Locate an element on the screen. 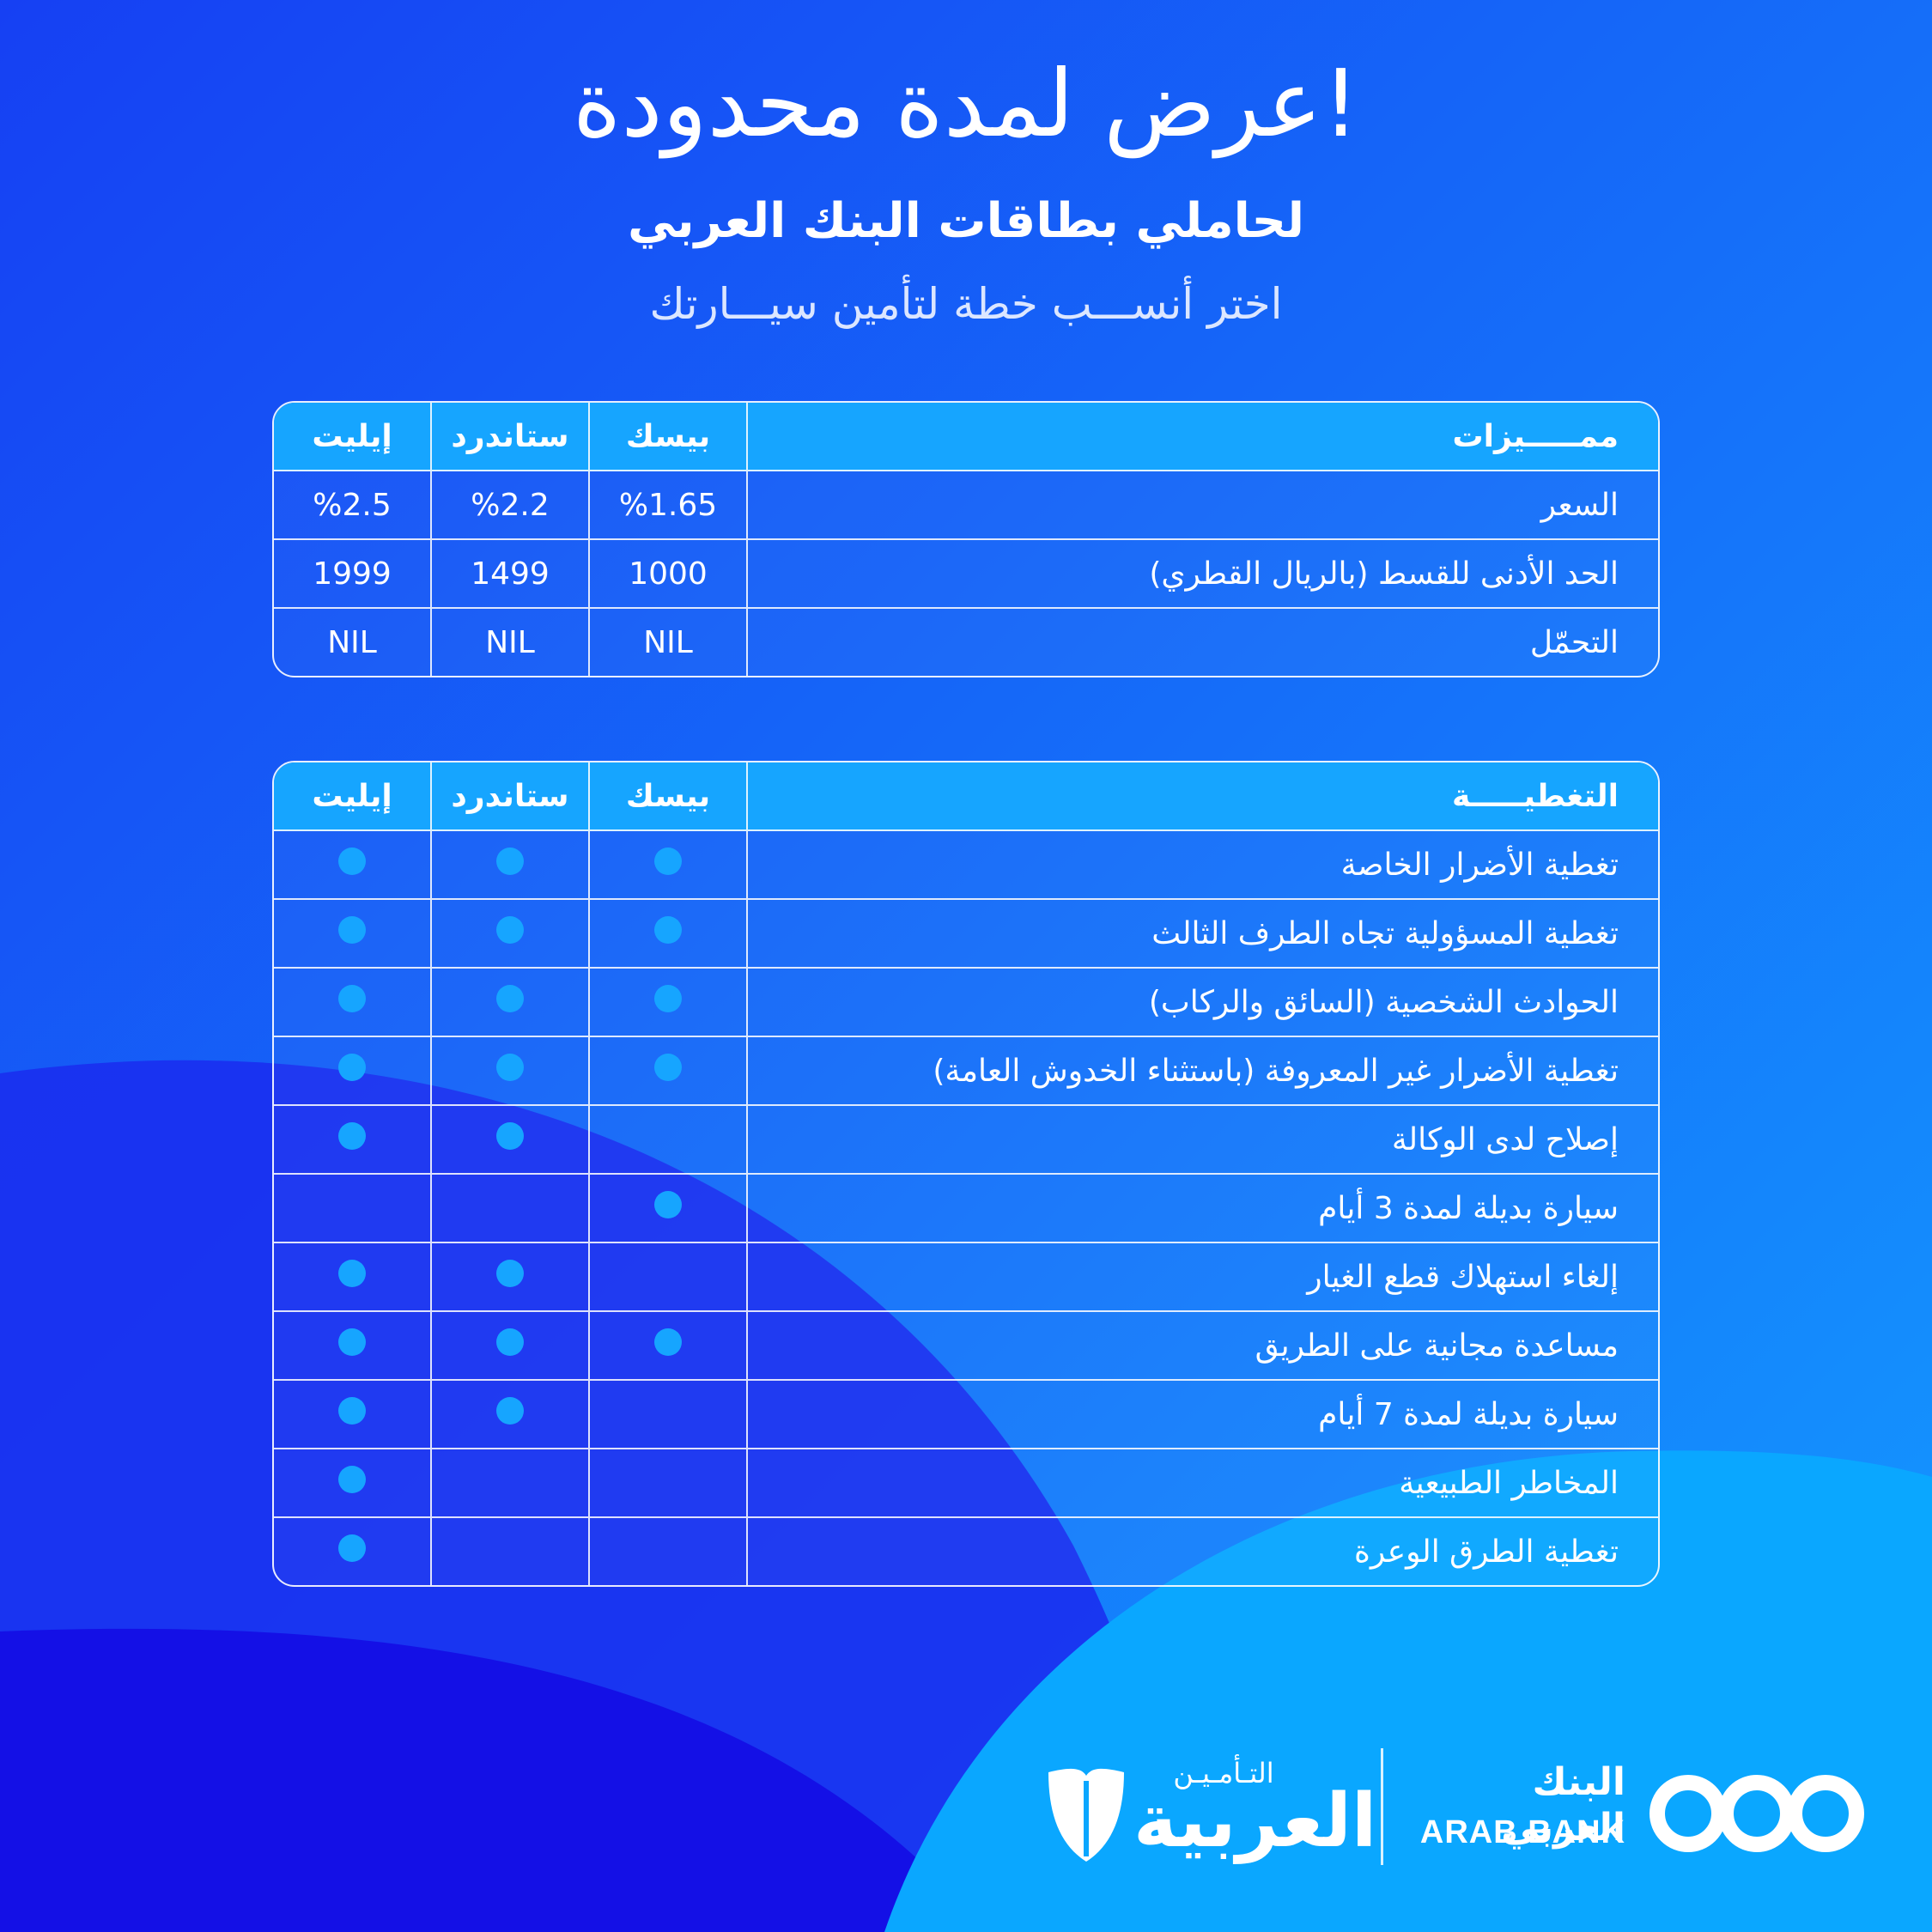 This screenshot has width=1932, height=1932. deductible-standard: NIL is located at coordinates (511, 642).